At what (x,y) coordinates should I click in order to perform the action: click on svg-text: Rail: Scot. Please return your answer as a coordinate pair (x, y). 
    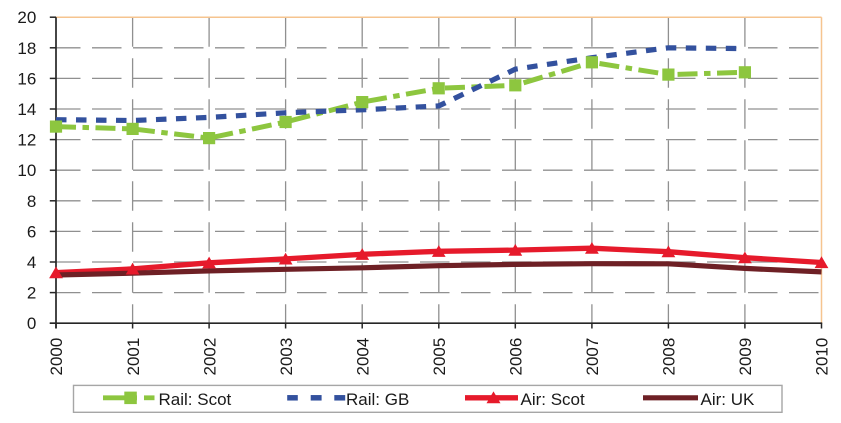
    Looking at the image, I should click on (195, 399).